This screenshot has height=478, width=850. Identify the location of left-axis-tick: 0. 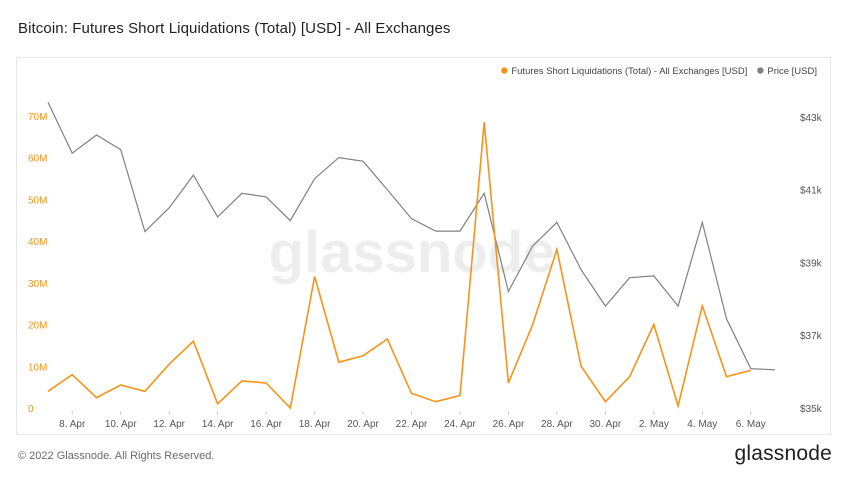
(31, 409).